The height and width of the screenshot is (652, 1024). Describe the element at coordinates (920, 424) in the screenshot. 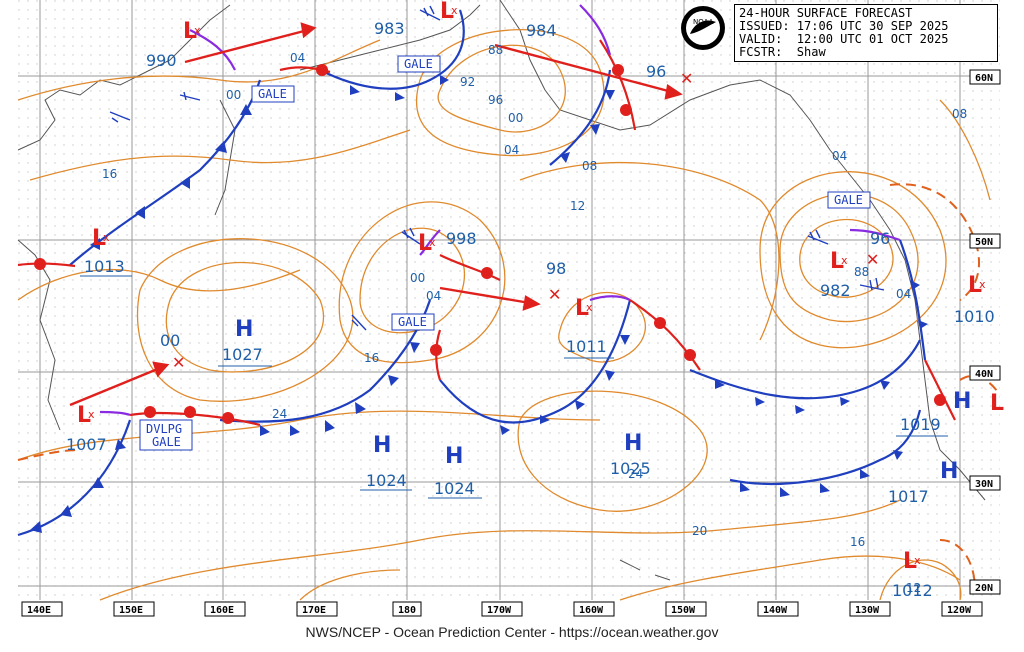

I see `pressure-label: 1019` at that location.